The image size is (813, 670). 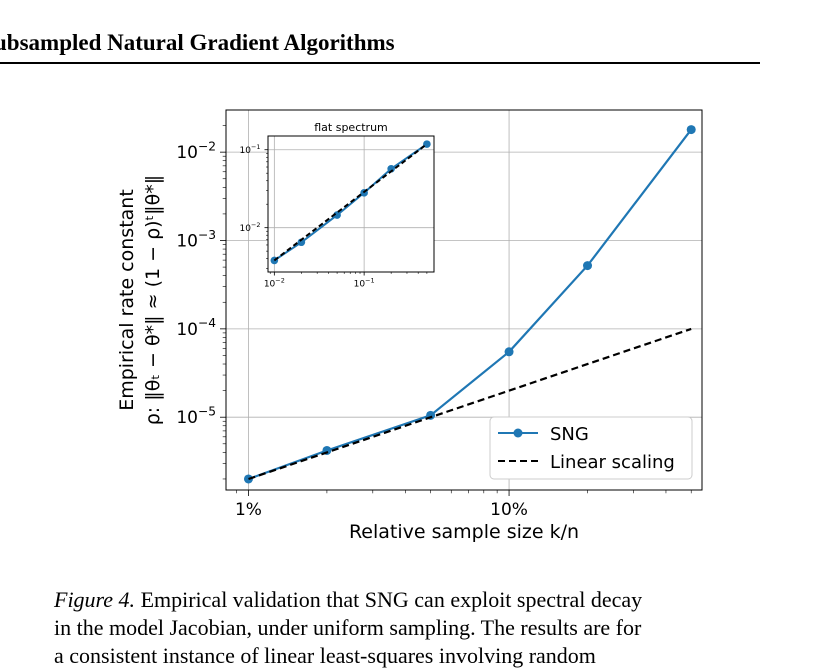 I want to click on main-ytick-label: 10⁻⁵, so click(x=196, y=417).